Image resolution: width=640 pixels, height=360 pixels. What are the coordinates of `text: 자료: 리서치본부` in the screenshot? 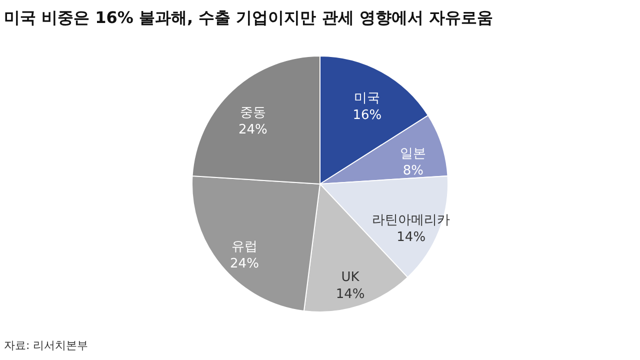 It's located at (46, 345).